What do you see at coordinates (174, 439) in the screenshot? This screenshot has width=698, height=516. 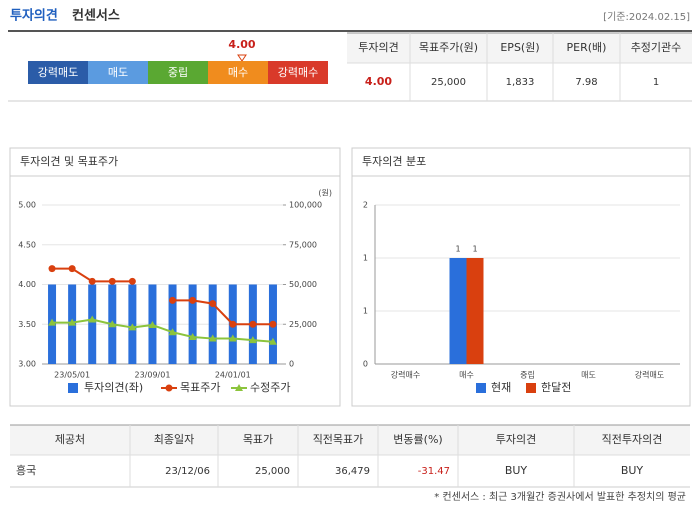 I see `table-header: 최종일자` at bounding box center [174, 439].